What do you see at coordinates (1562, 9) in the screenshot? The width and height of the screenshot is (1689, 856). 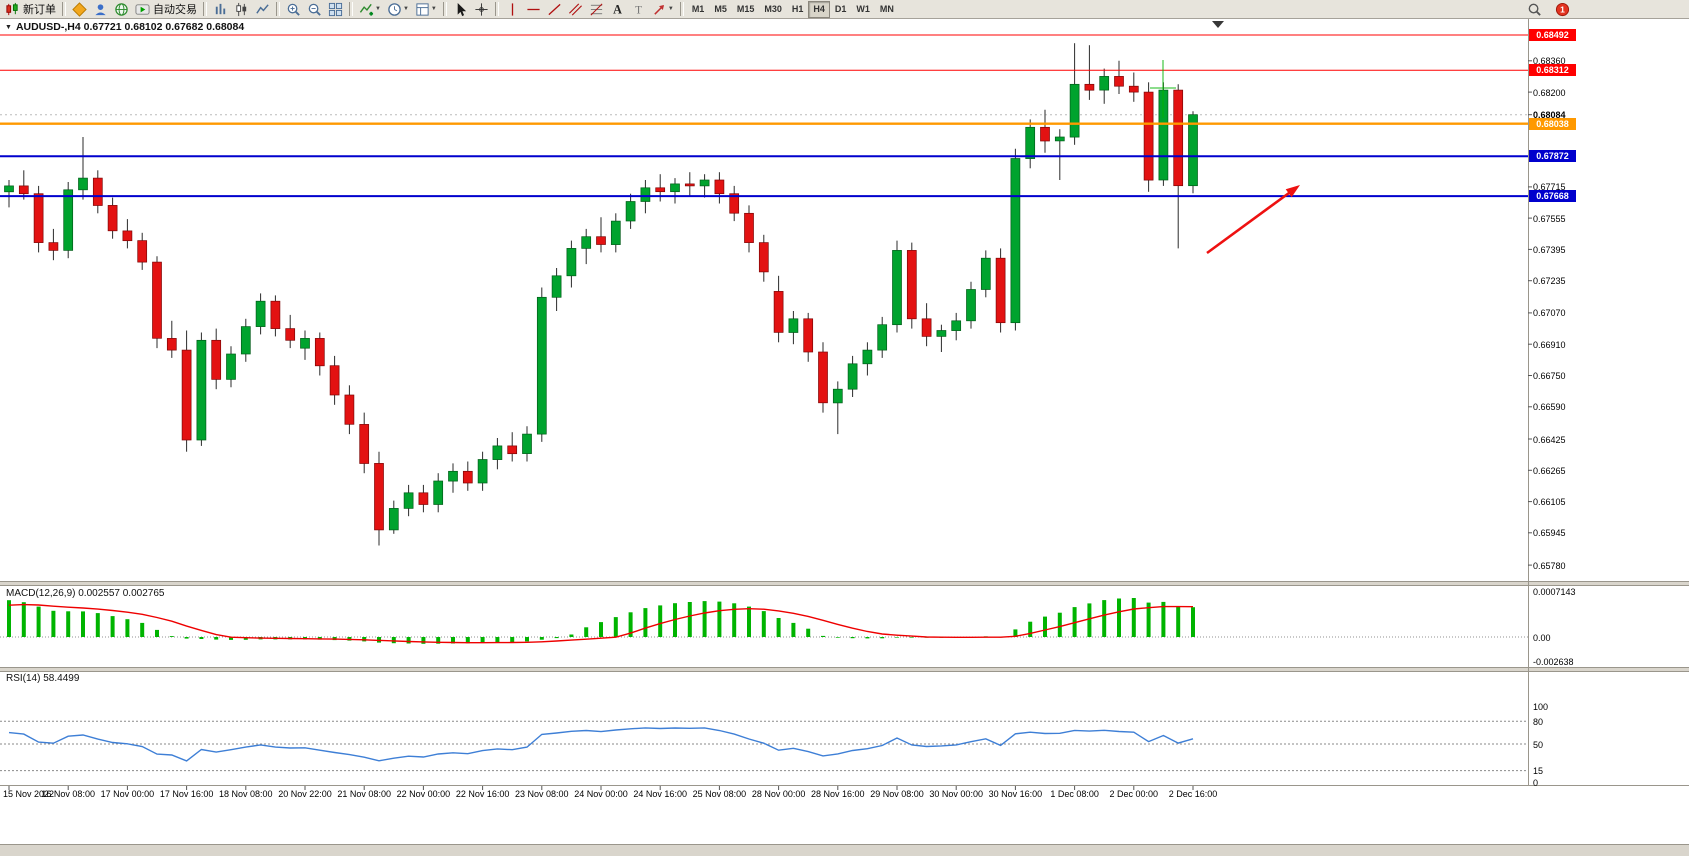 I see `notification-button: 1` at bounding box center [1562, 9].